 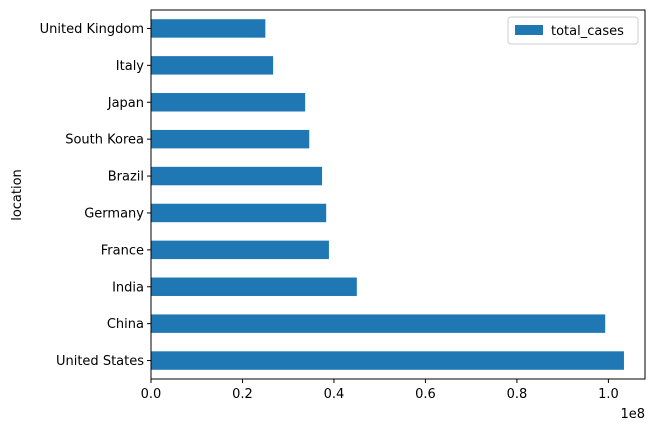 What do you see at coordinates (608, 394) in the screenshot?
I see `x-tick-label: 1.0` at bounding box center [608, 394].